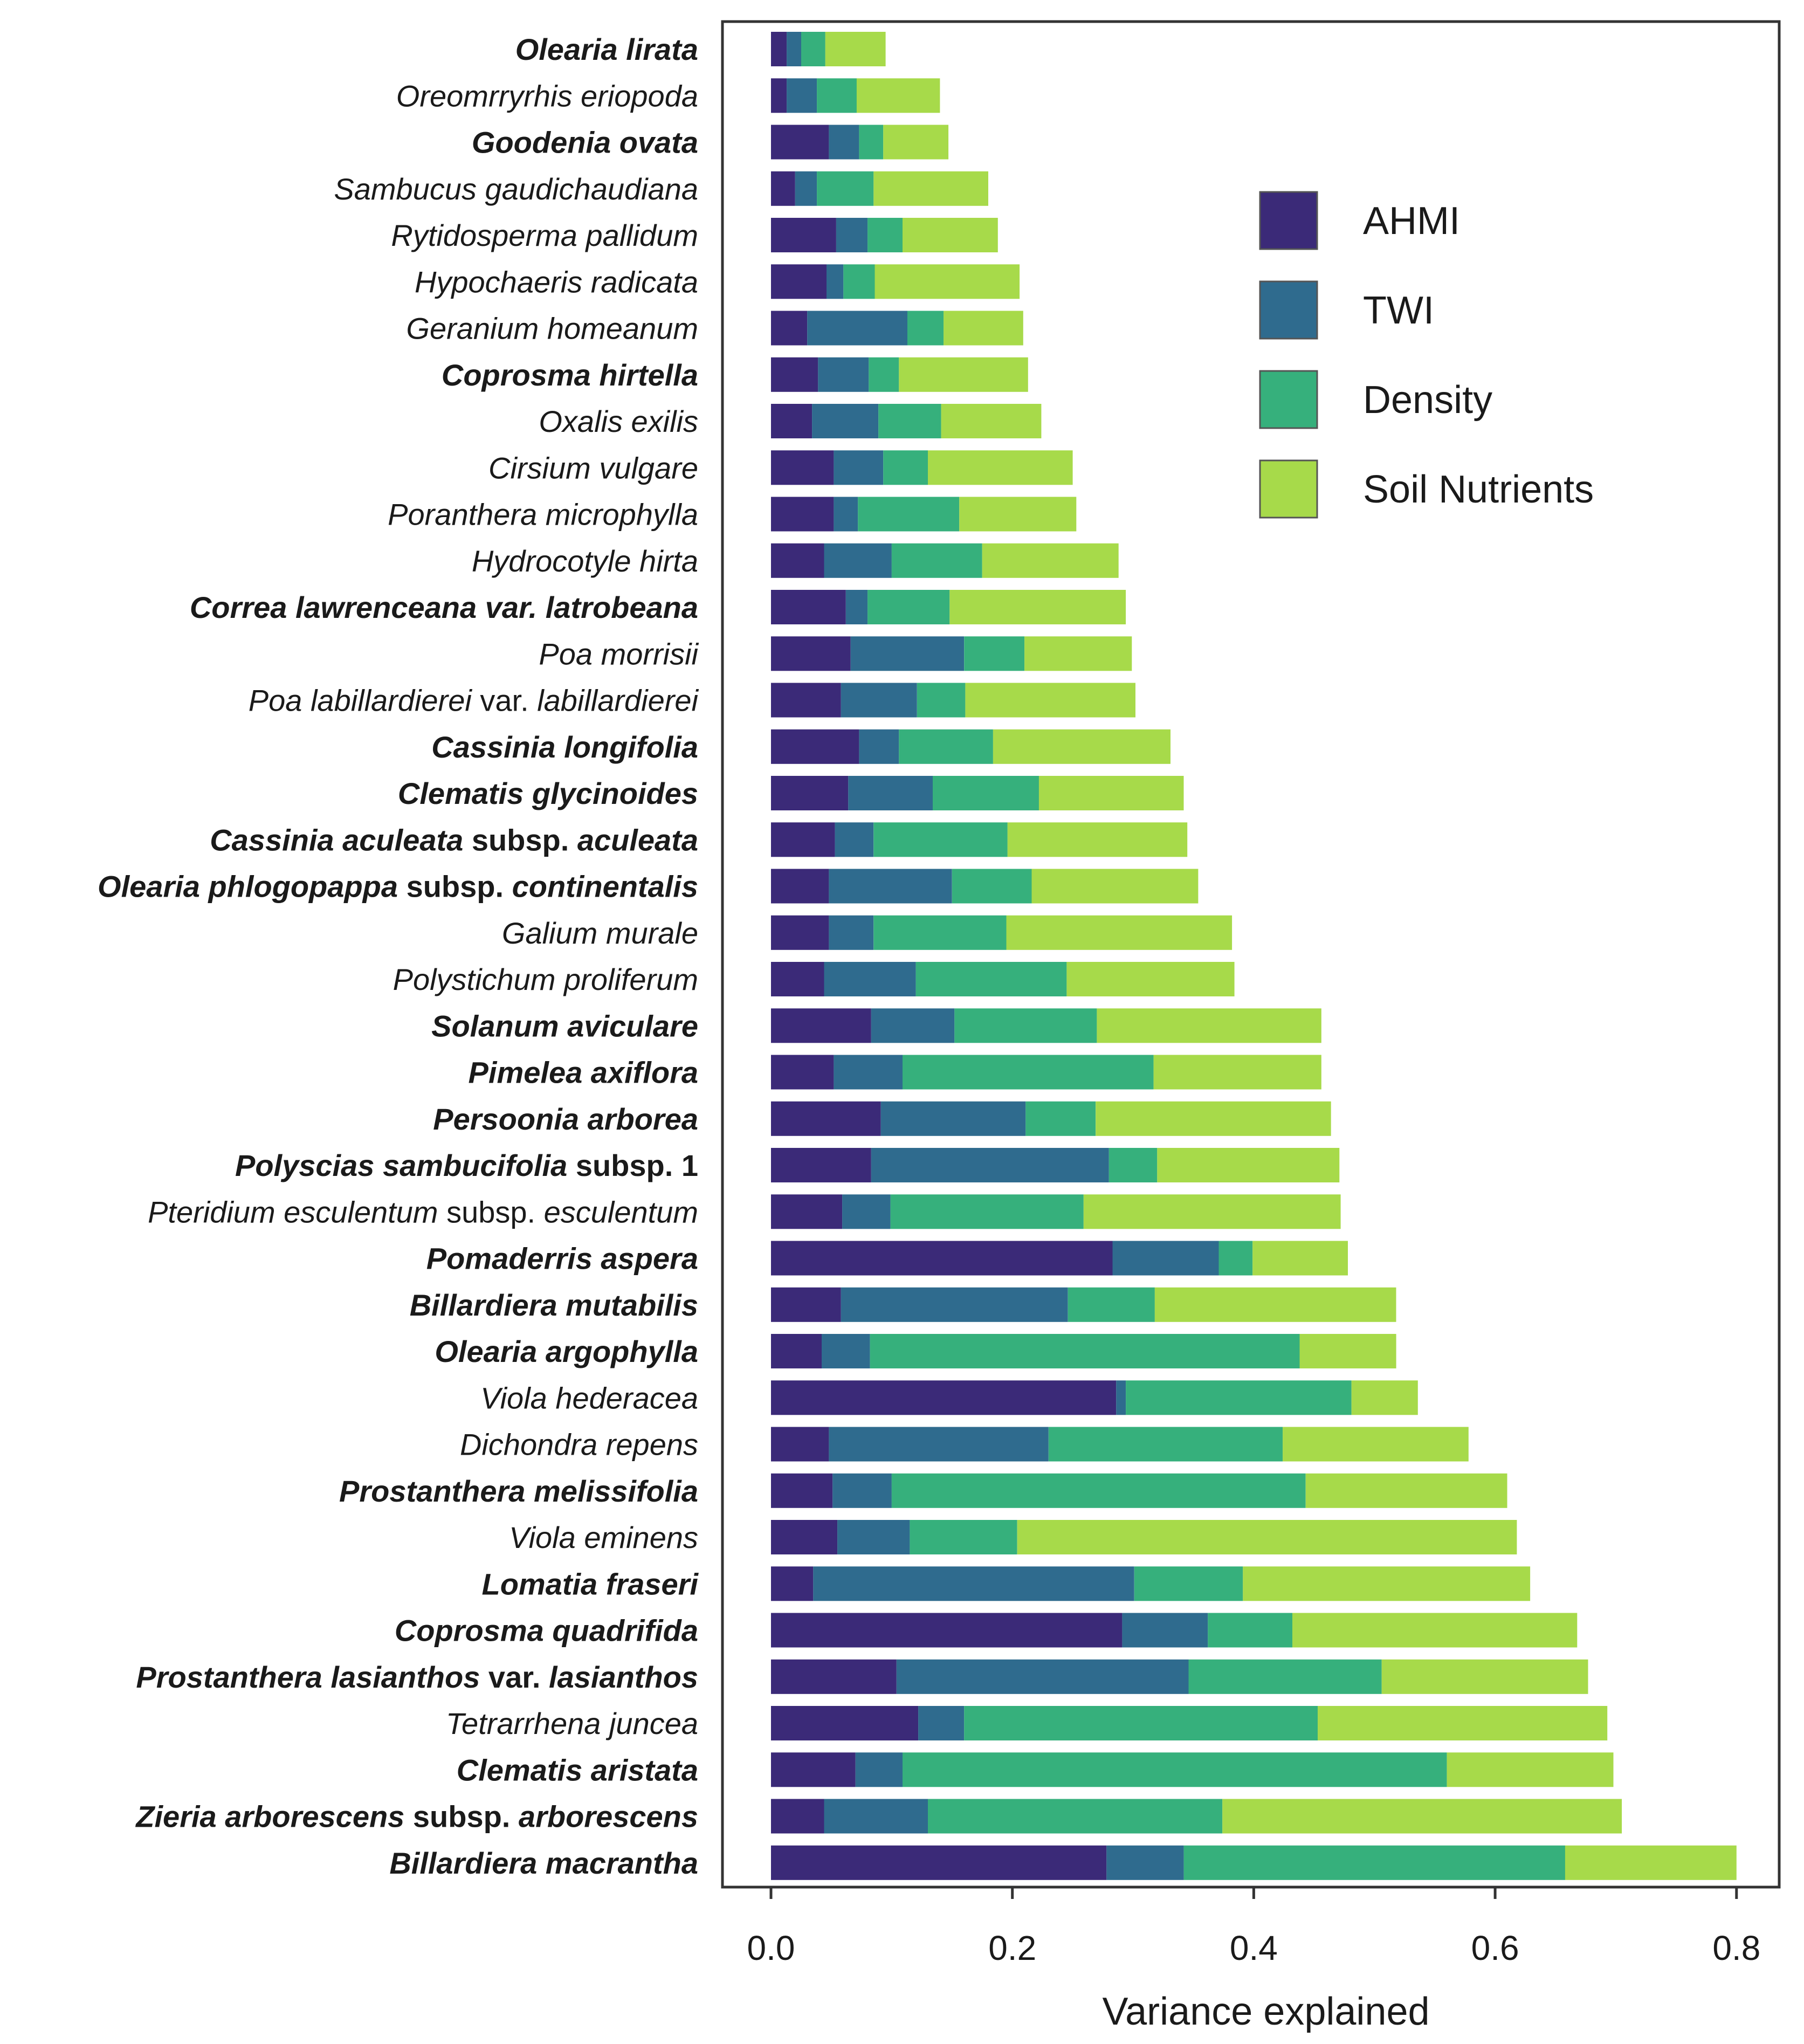 This screenshot has height=2044, width=1804. Describe the element at coordinates (1000, 467) in the screenshot. I see `bar-cirsium-vulgare-soil-nutrients` at that location.